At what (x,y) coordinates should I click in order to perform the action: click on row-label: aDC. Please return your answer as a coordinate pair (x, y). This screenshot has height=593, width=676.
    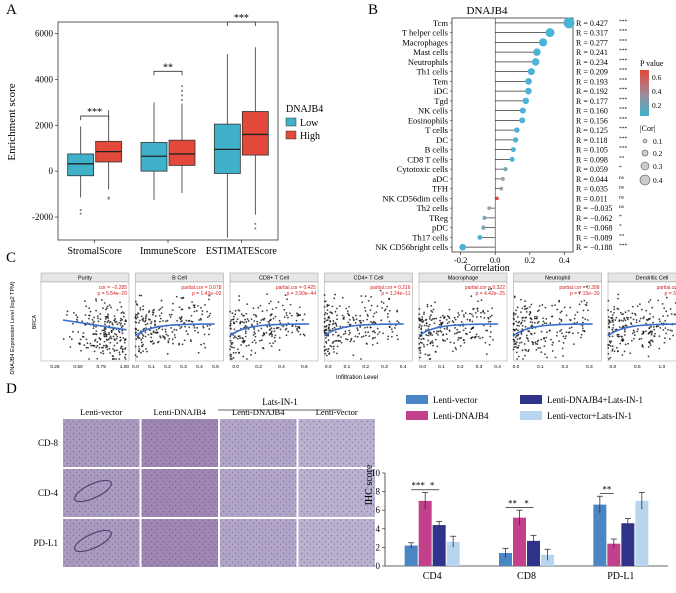
    Looking at the image, I should click on (440, 179).